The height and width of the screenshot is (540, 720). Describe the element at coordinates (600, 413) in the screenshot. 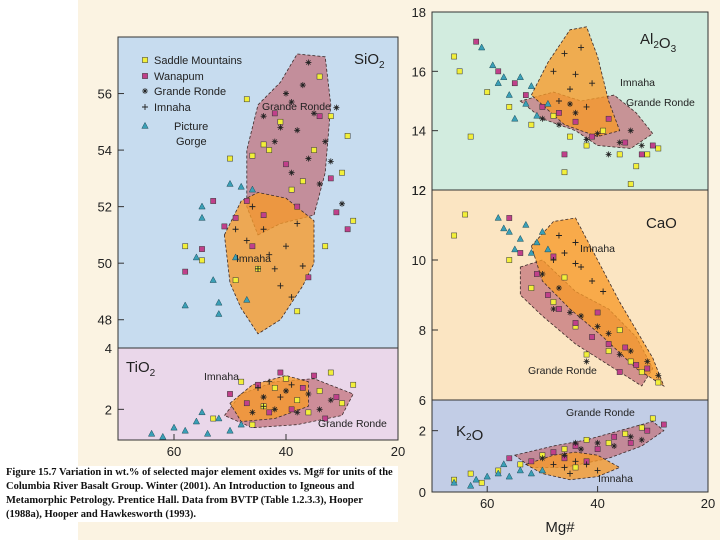

I see `grande-ronde-field-label: Grande Ronde` at that location.